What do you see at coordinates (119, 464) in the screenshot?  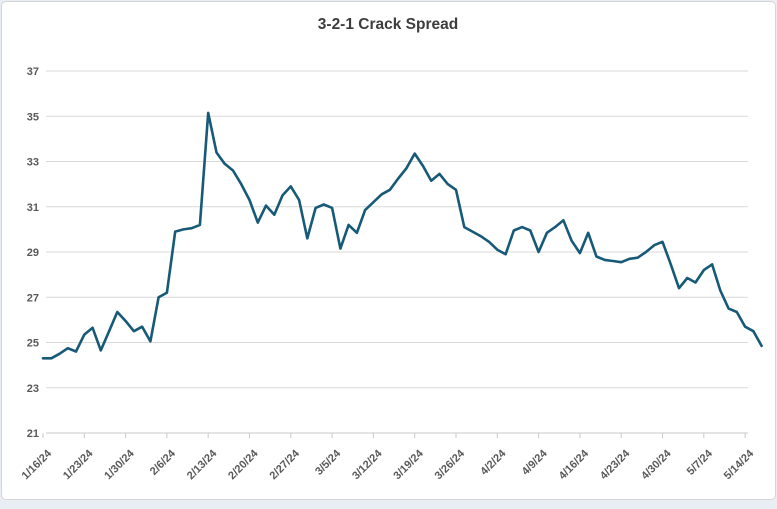 I see `x-axis-label-1/30/24: 1/30/24` at bounding box center [119, 464].